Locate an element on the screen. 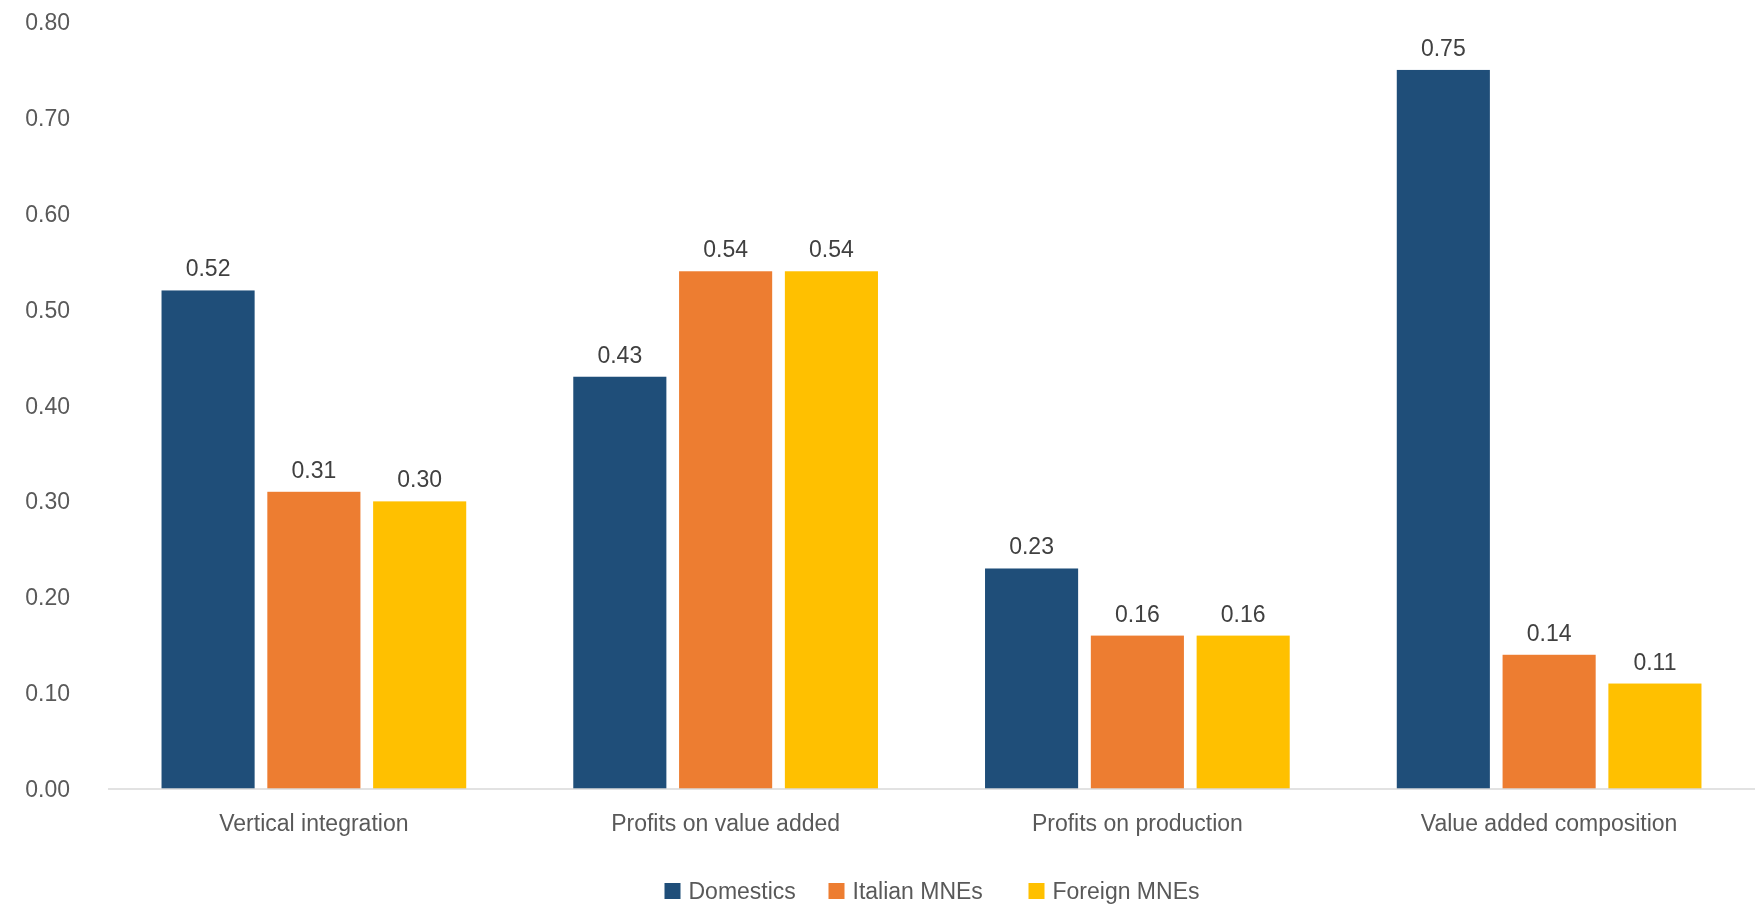 This screenshot has width=1759, height=907. y-tick-label: 0.40 is located at coordinates (47, 405).